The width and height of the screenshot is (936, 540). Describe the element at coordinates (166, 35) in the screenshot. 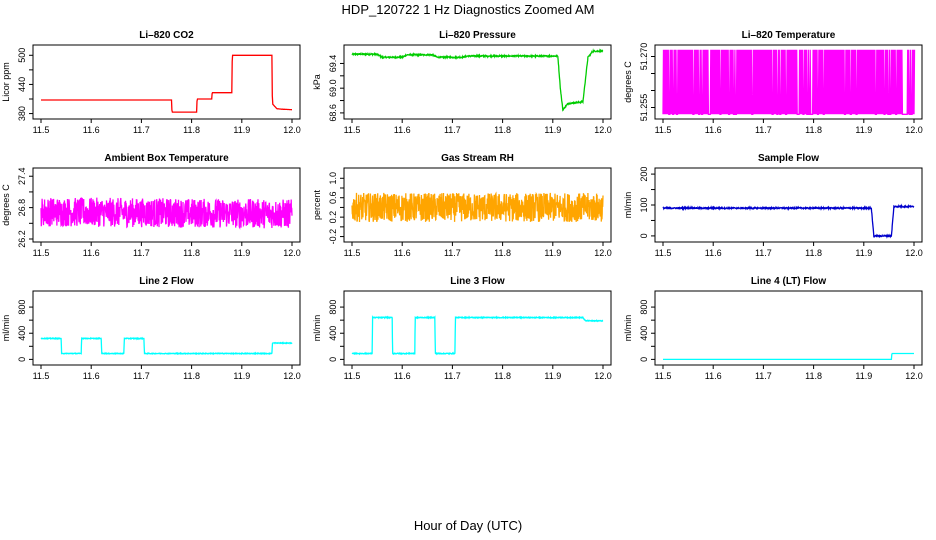

I see `panel-title: Li–820 CO2` at that location.